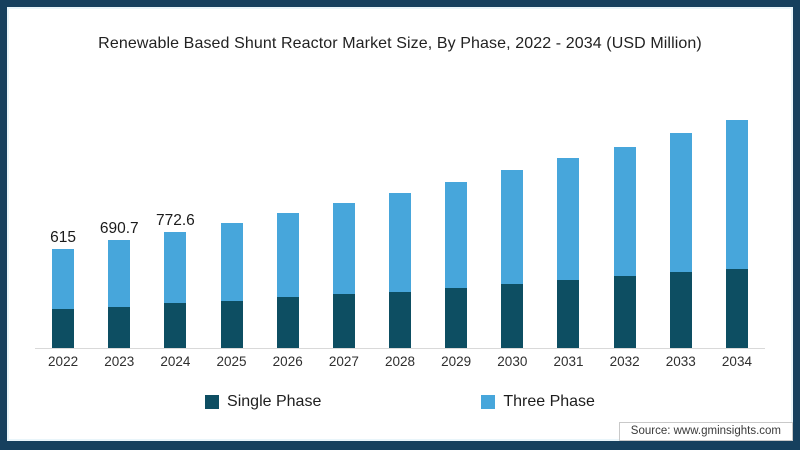 This screenshot has height=450, width=800. I want to click on x-axis-label: 2024, so click(175, 361).